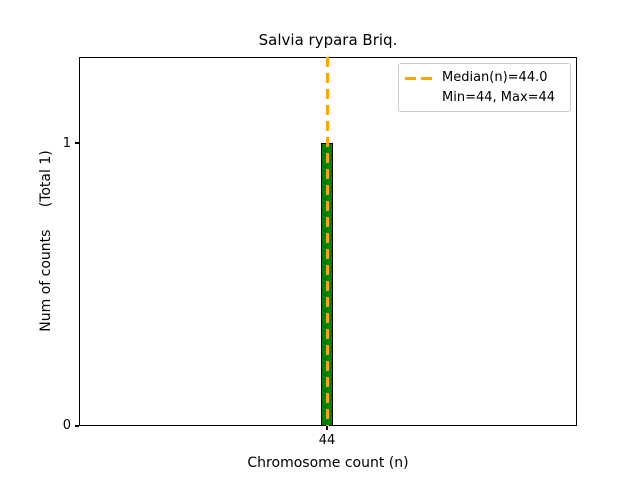  What do you see at coordinates (66, 143) in the screenshot?
I see `y-tick-label-1: 1` at bounding box center [66, 143].